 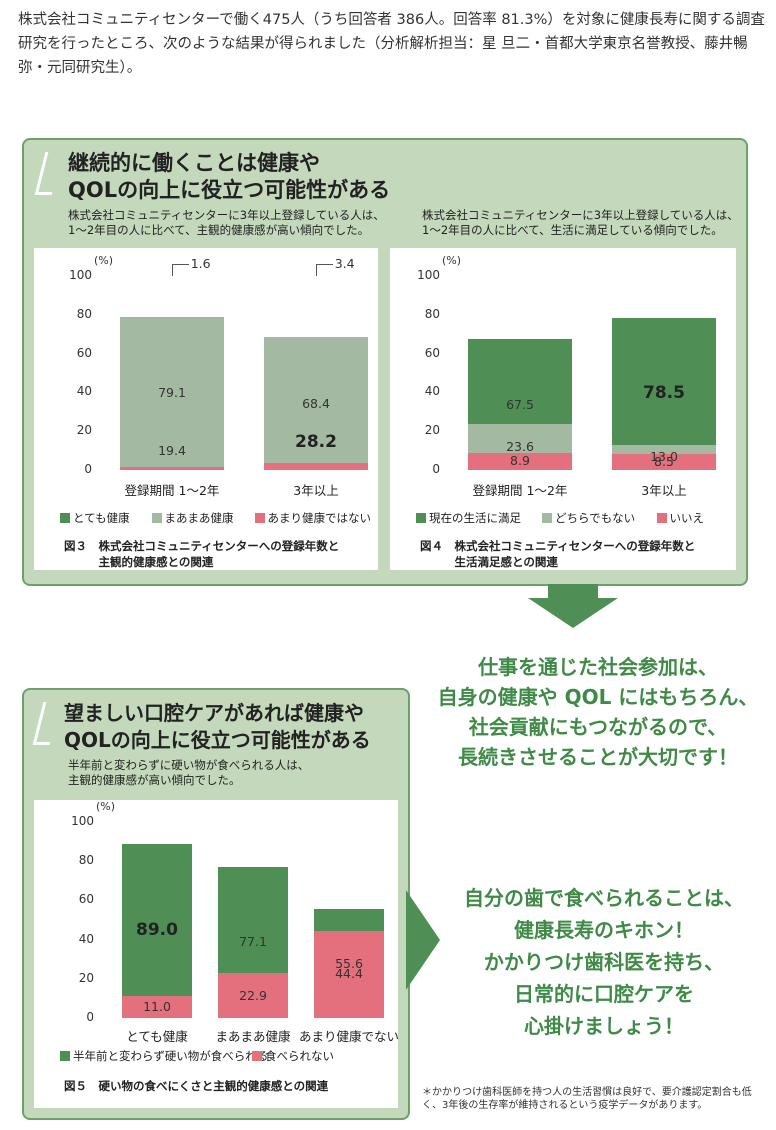 What do you see at coordinates (344, 263) in the screenshot?
I see `data-label: 3.4` at bounding box center [344, 263].